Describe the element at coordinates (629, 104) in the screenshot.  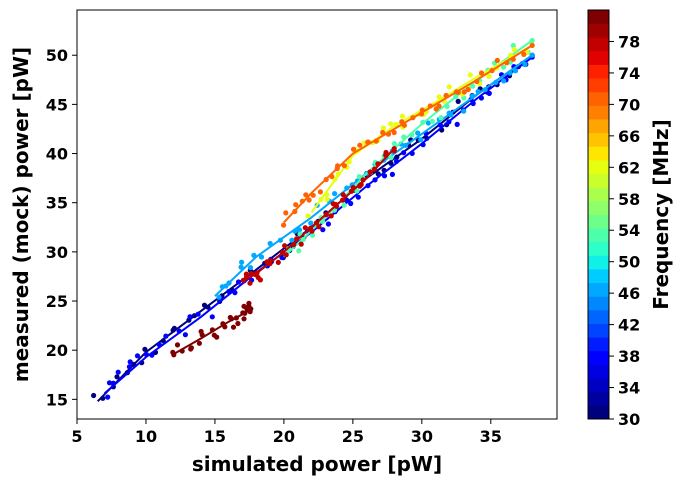
I see `colorbar-tick-label: 70` at that location.